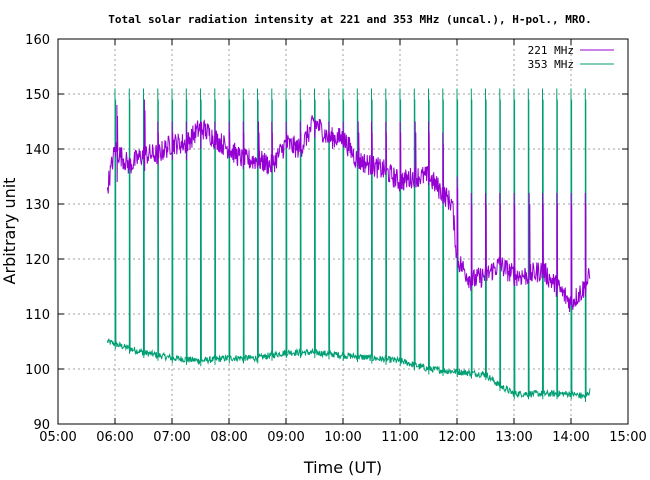 The height and width of the screenshot is (480, 650). I want to click on x-tick-label: 05:00, so click(57, 437).